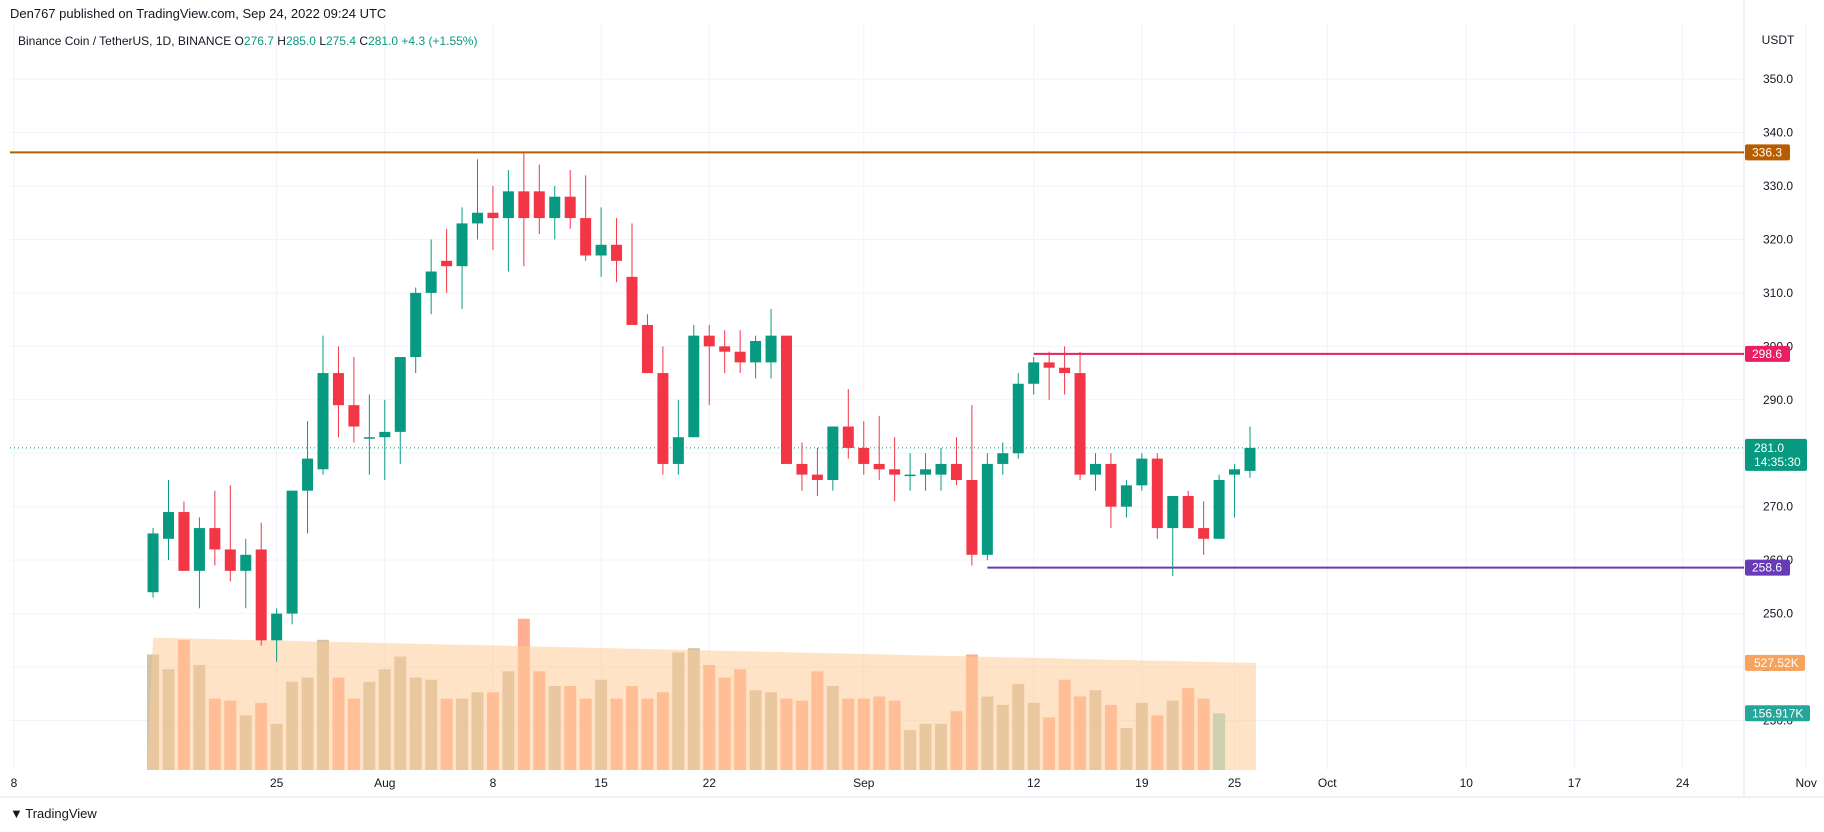  I want to click on support-price-tag, so click(1767, 567).